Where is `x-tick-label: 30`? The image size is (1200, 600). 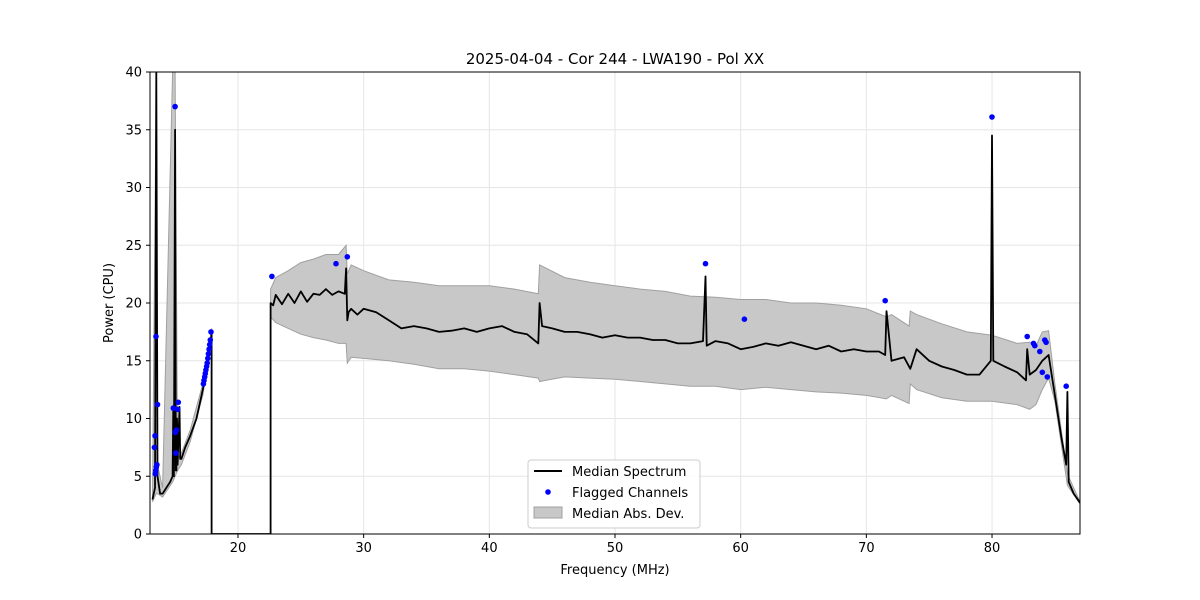
x-tick-label: 30 is located at coordinates (363, 548).